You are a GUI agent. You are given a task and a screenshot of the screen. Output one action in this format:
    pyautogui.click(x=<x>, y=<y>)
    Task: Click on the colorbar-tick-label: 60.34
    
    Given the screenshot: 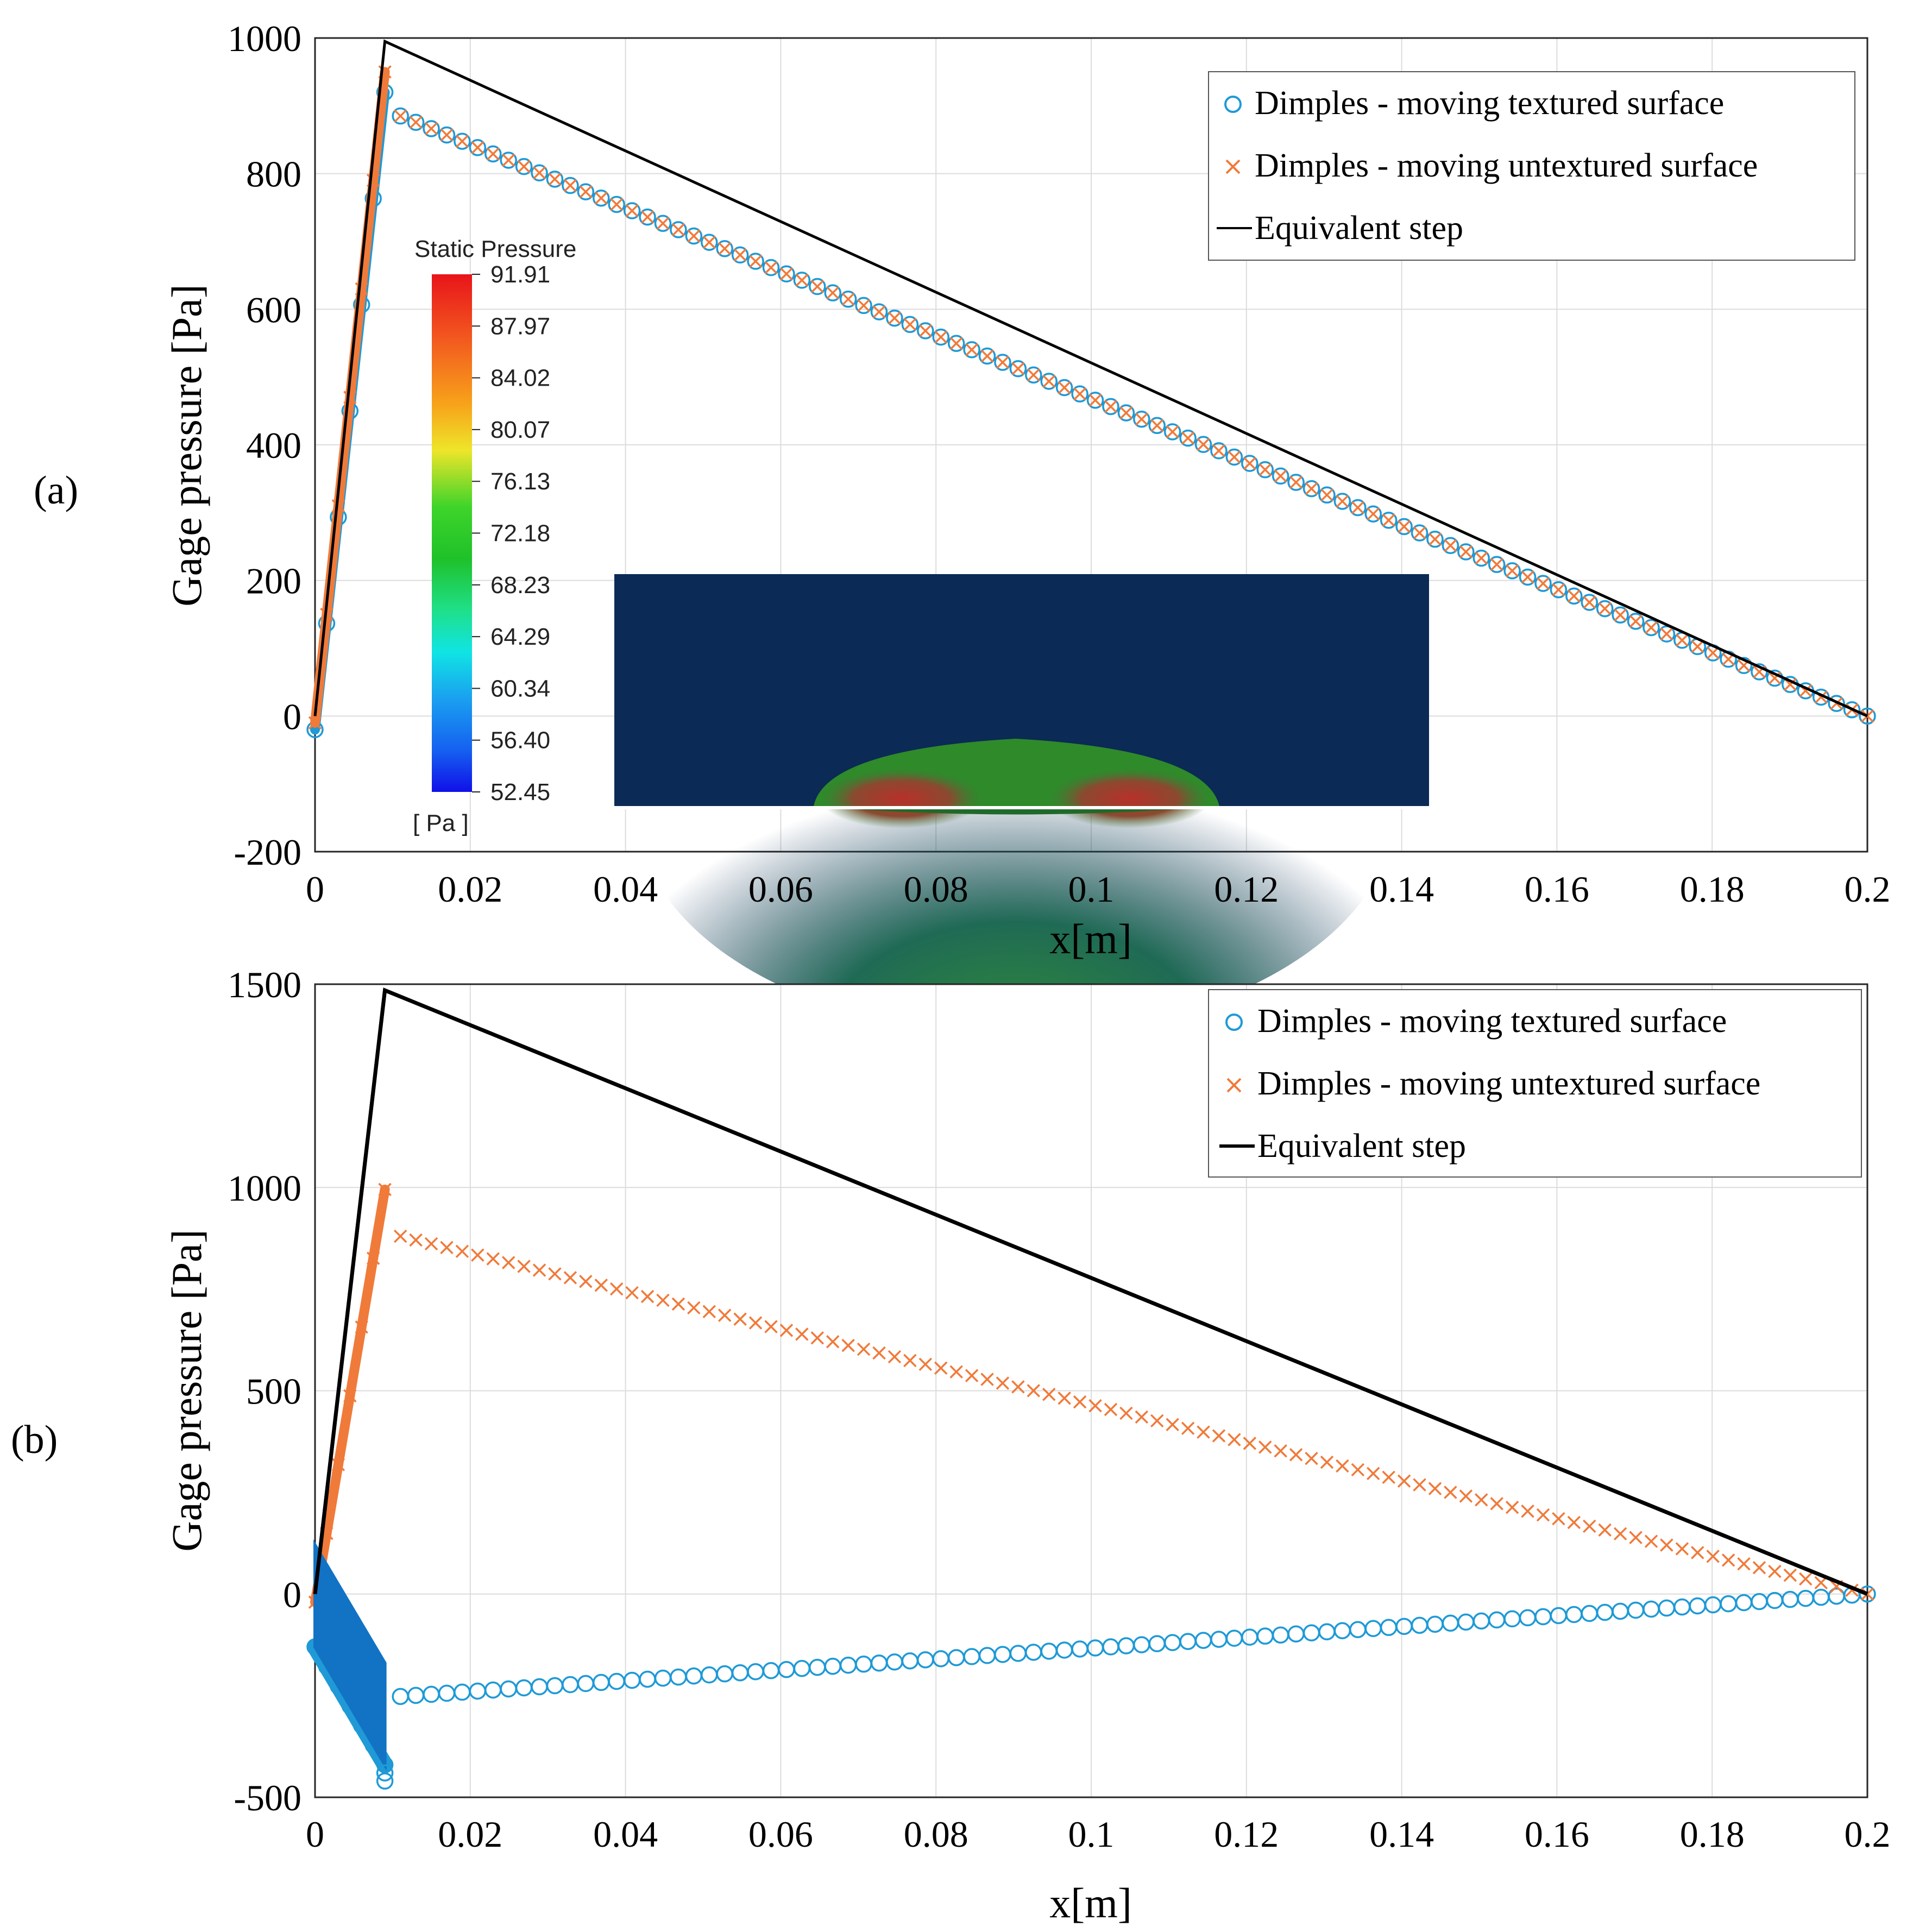 What is the action you would take?
    pyautogui.click(x=520, y=688)
    